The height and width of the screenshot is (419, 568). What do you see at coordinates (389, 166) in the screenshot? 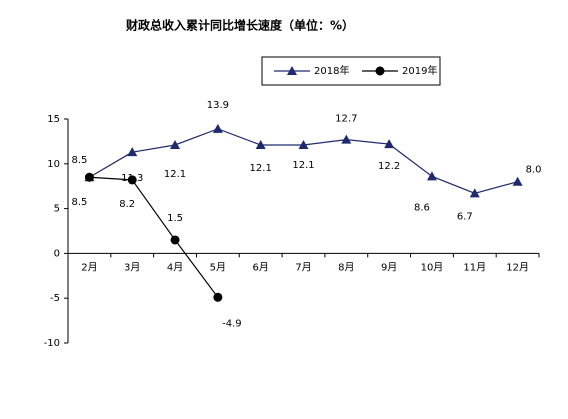
I see `data-label: 12.2` at bounding box center [389, 166].